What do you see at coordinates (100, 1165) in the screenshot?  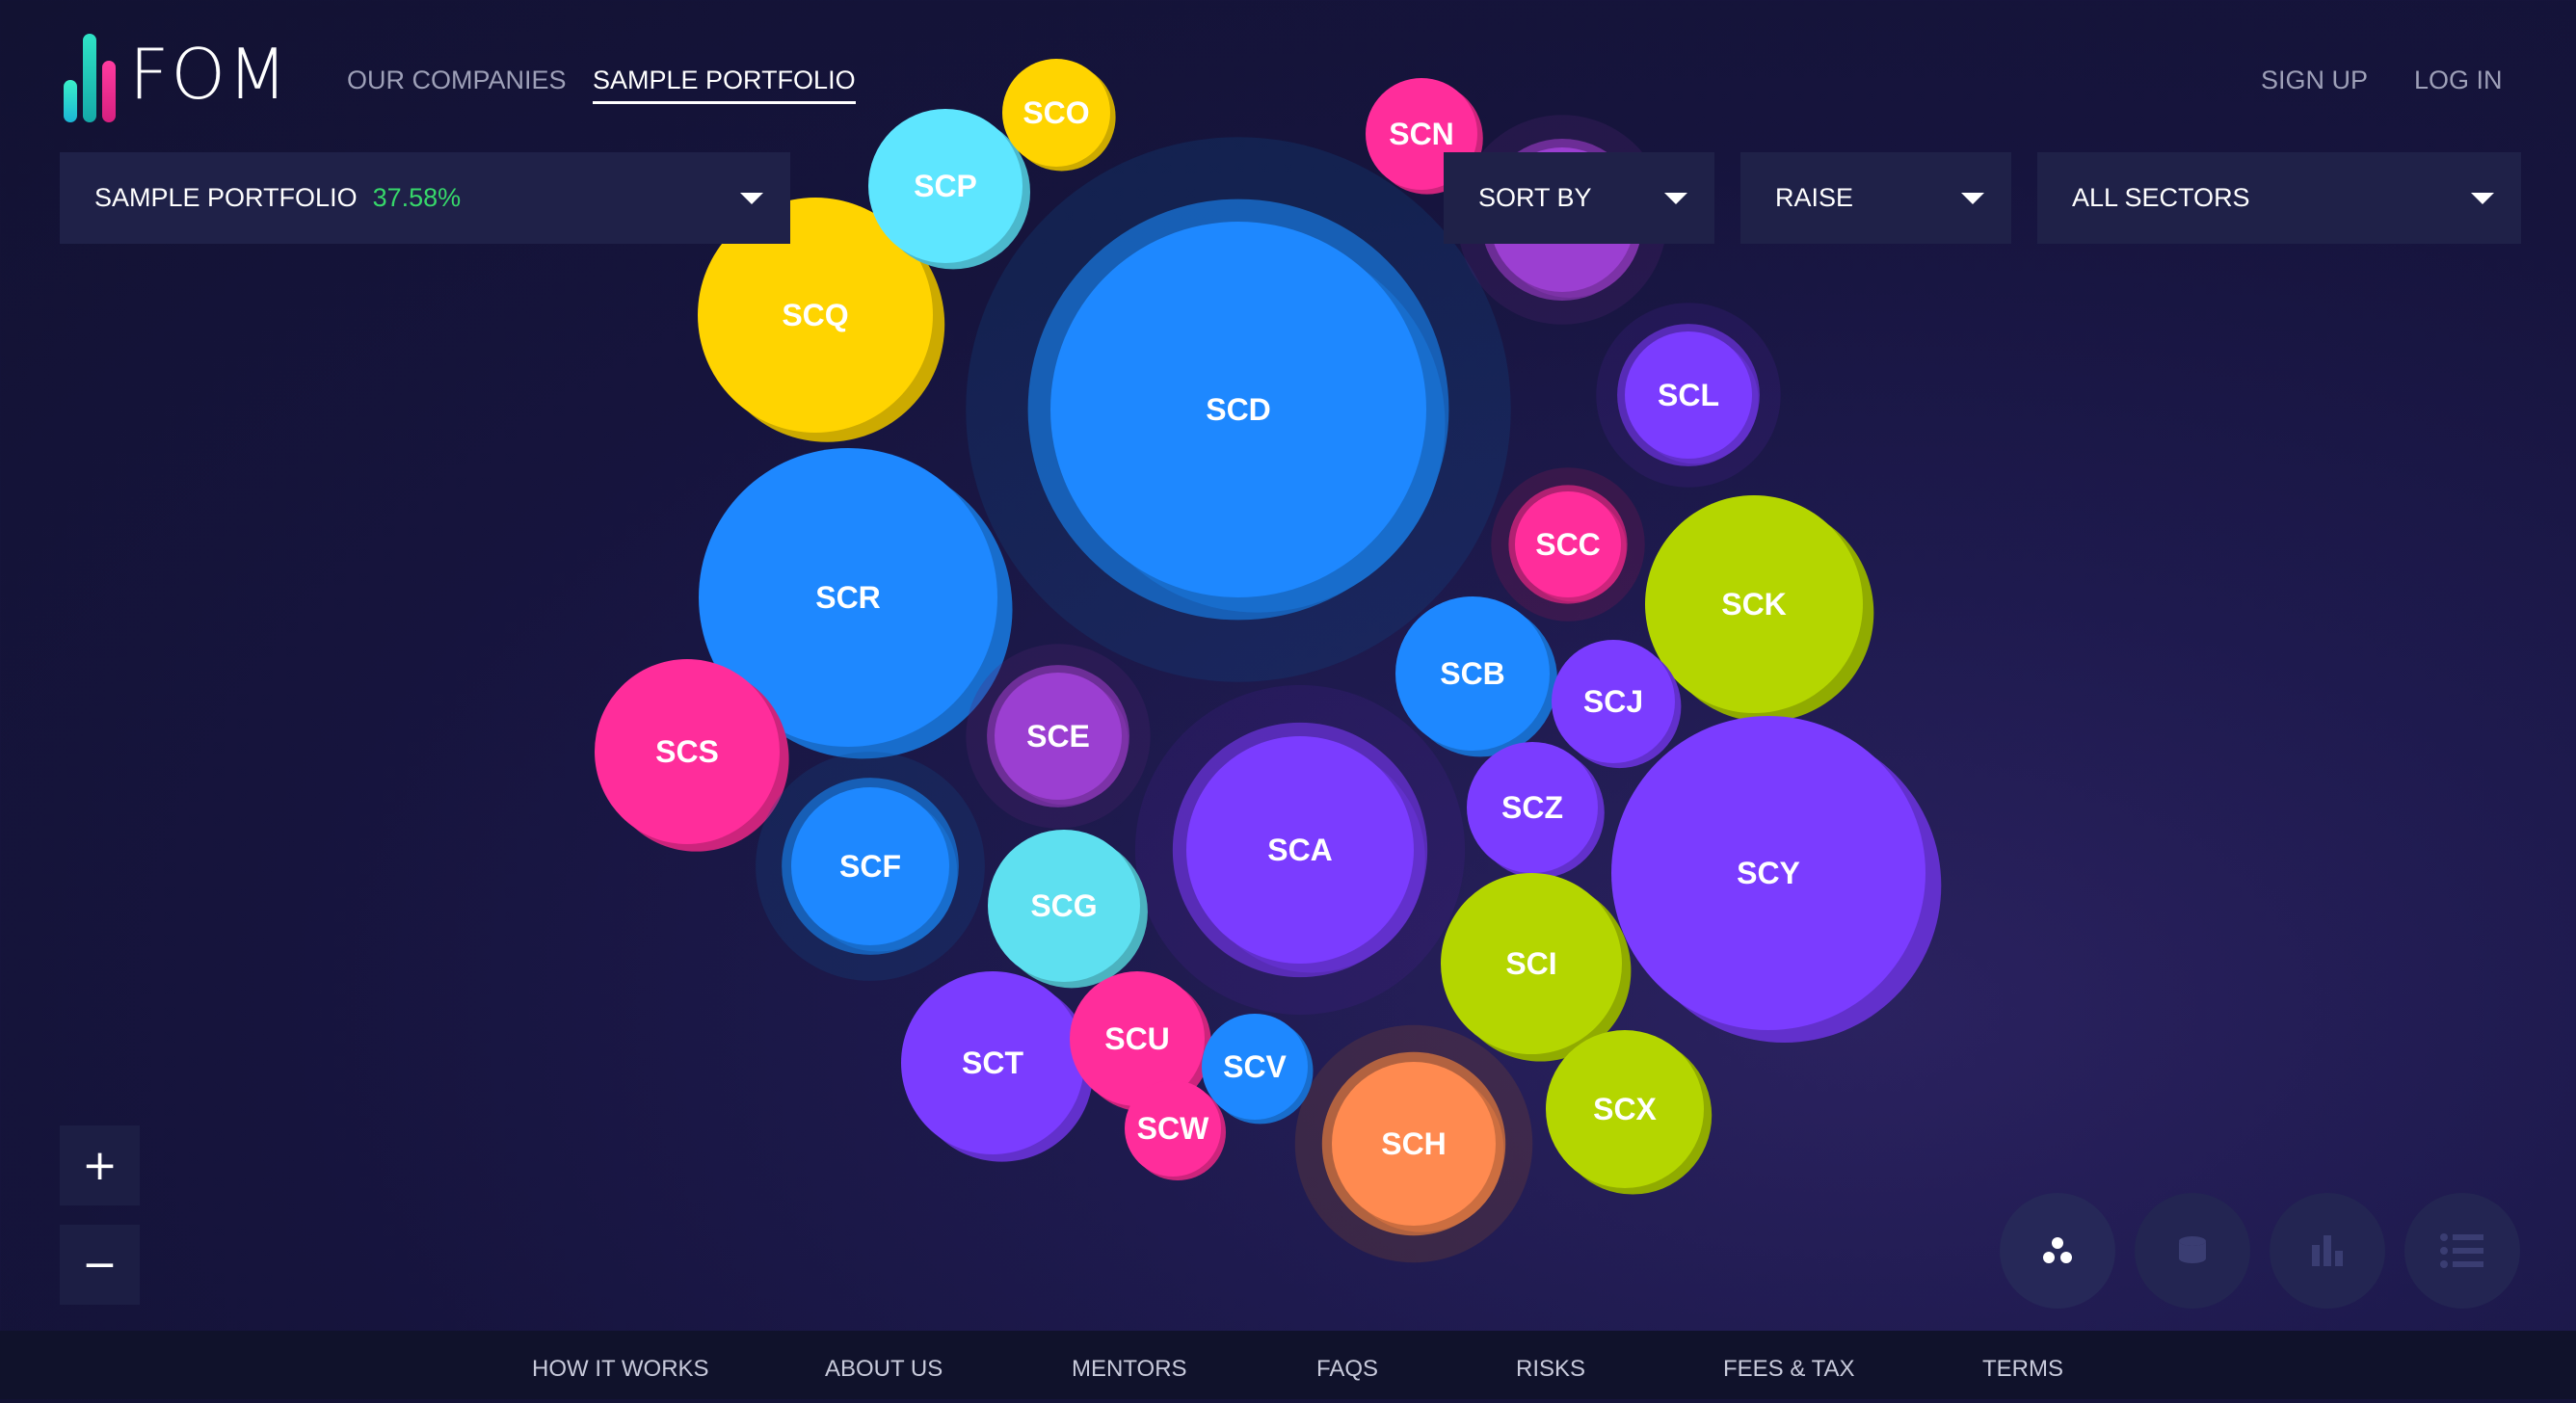 I see `zoom-in-button: +` at bounding box center [100, 1165].